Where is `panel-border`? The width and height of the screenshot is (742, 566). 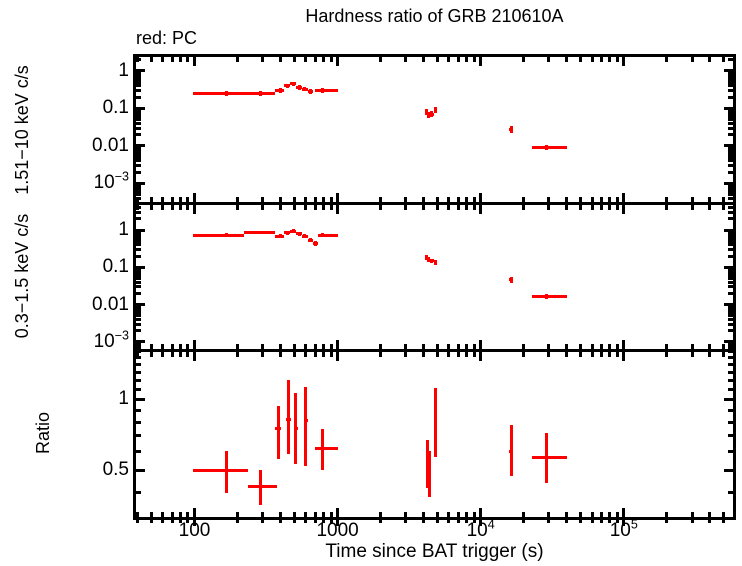
panel-border is located at coordinates (434, 55).